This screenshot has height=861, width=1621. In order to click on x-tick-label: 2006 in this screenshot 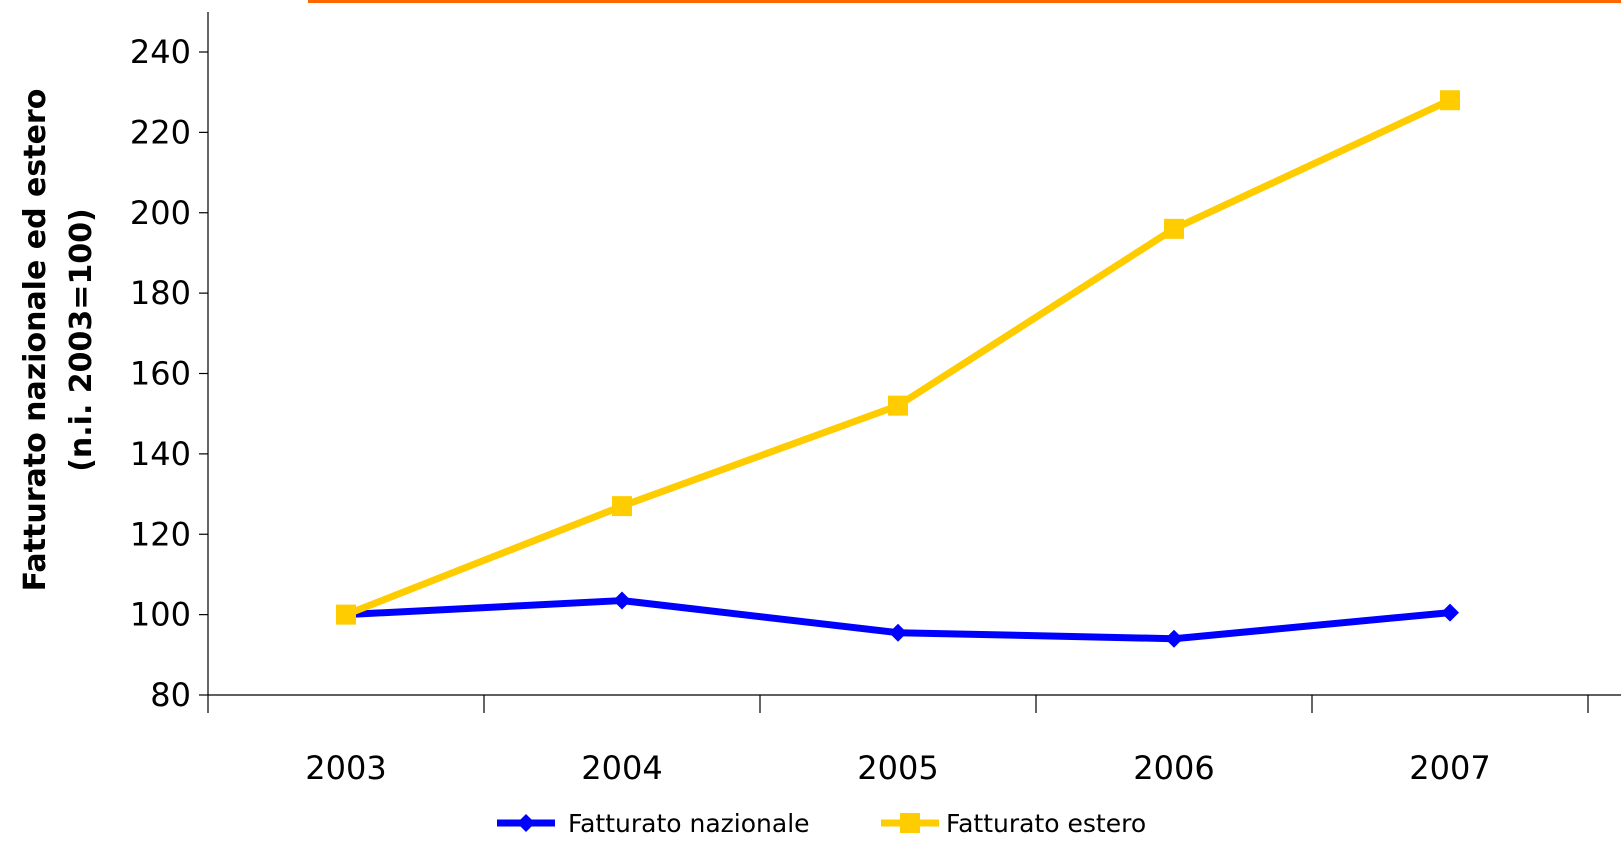, I will do `click(1173, 768)`.